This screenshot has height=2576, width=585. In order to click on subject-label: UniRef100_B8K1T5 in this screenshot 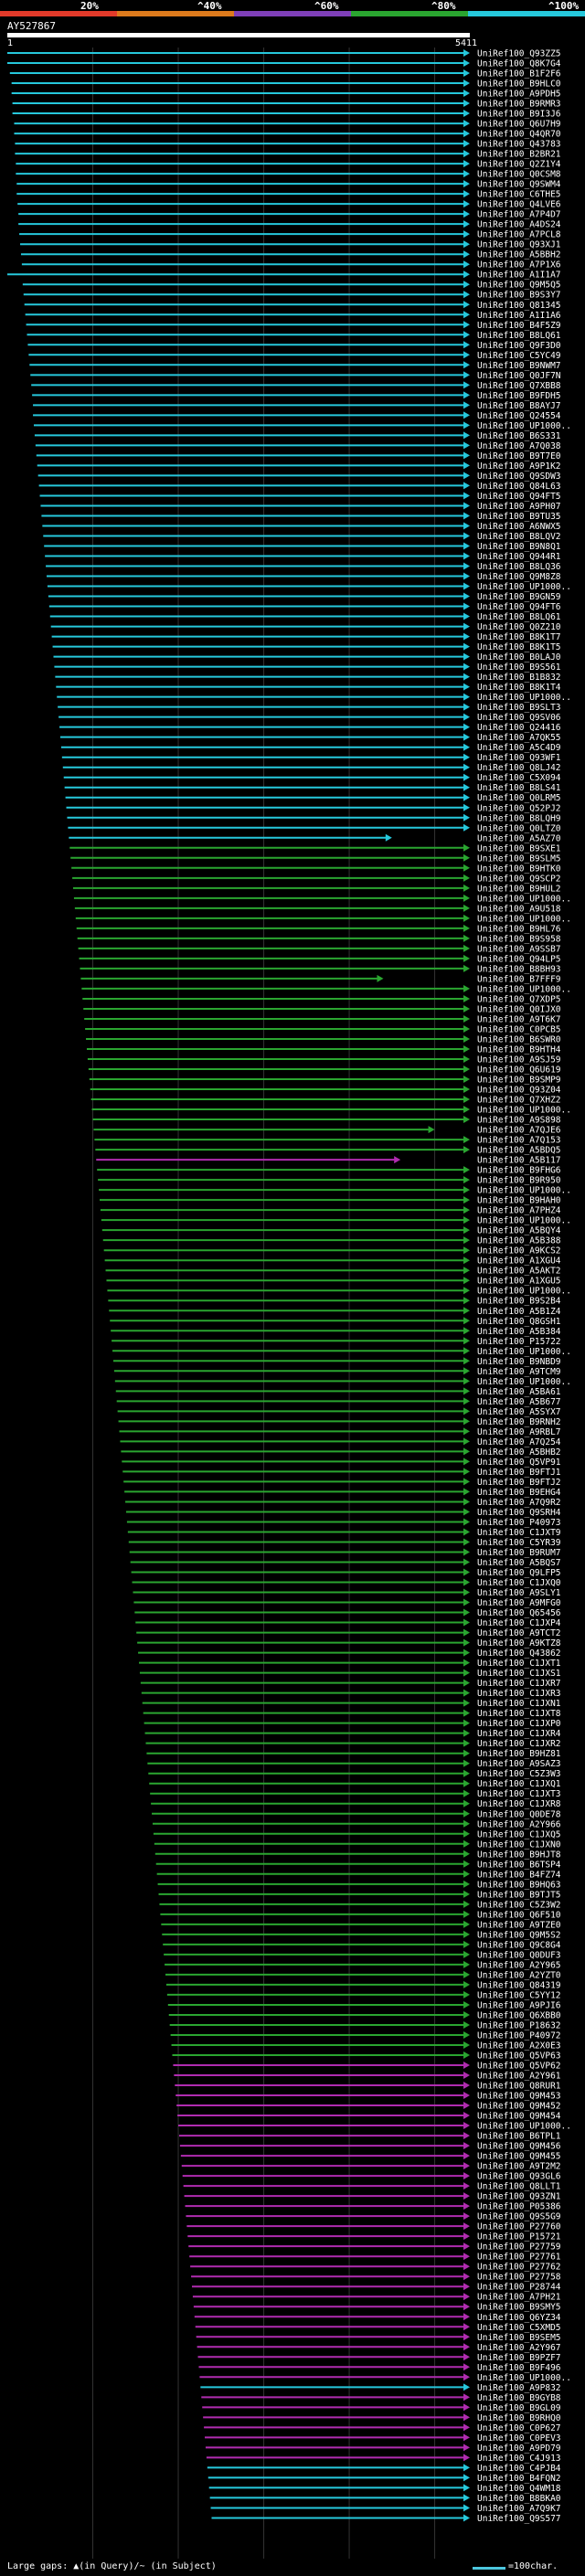, I will do `click(519, 647)`.